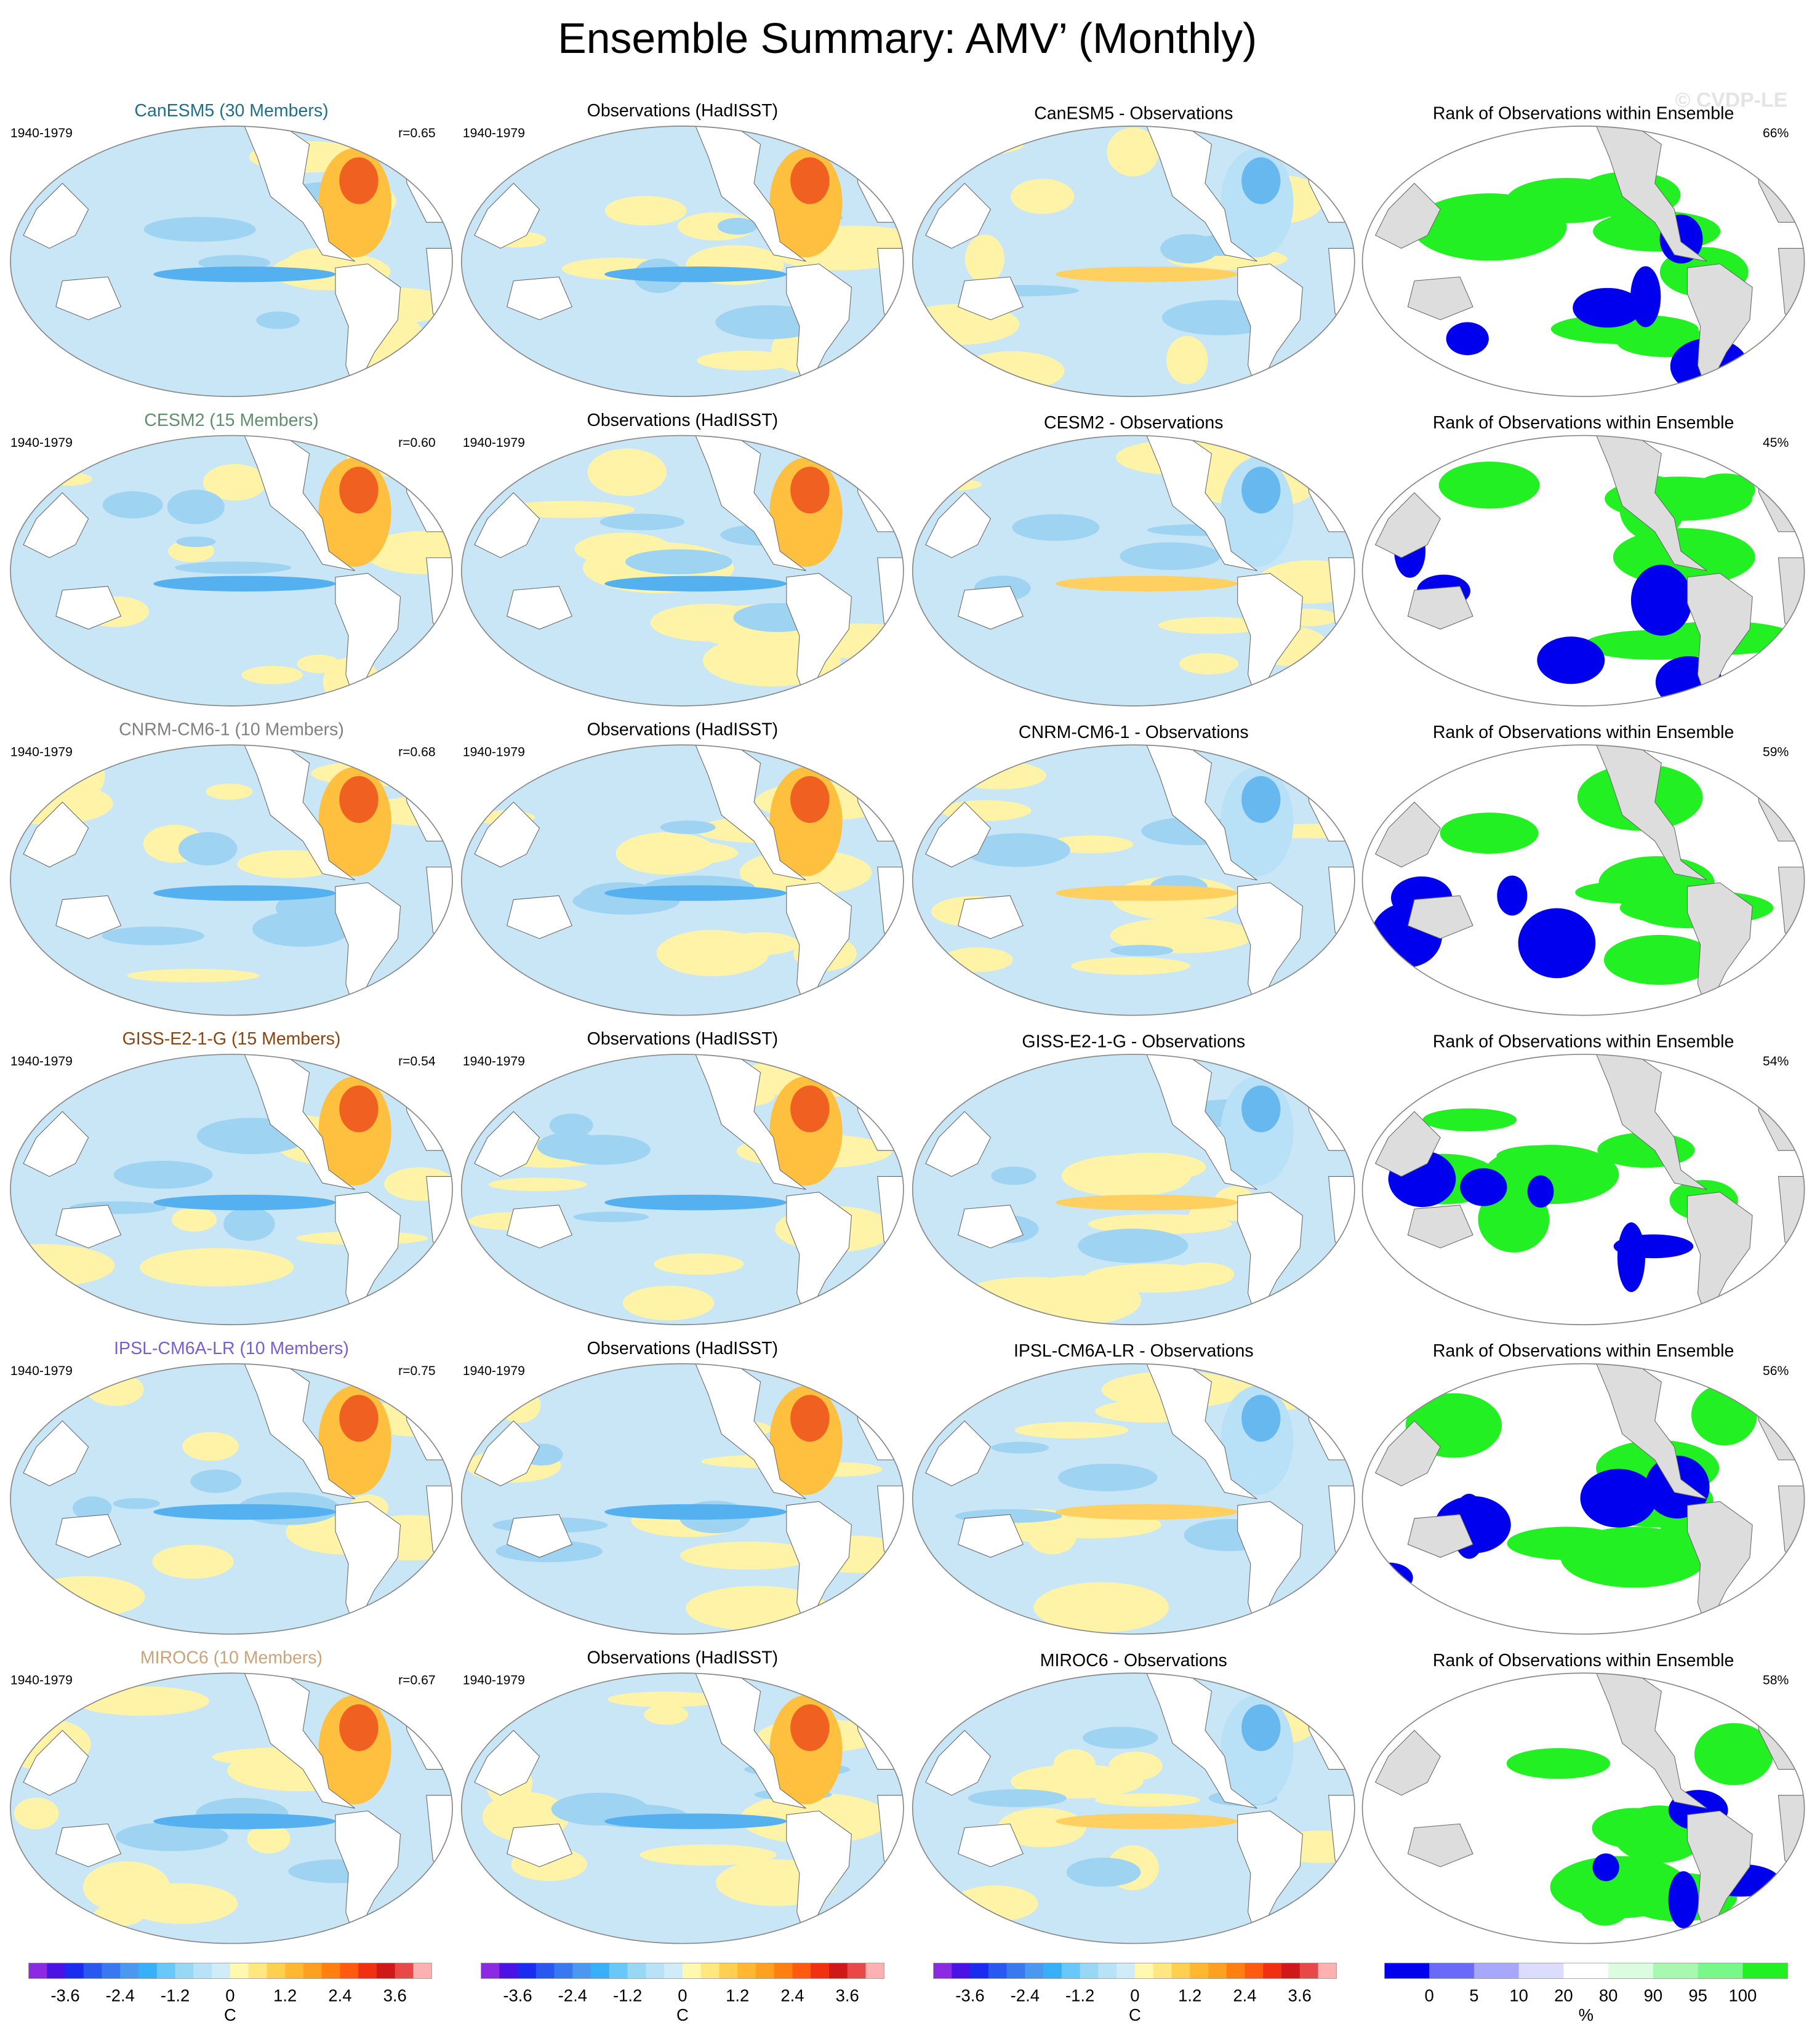 This screenshot has width=1820, height=2041. I want to click on correlation: r=0.75, so click(416, 1371).